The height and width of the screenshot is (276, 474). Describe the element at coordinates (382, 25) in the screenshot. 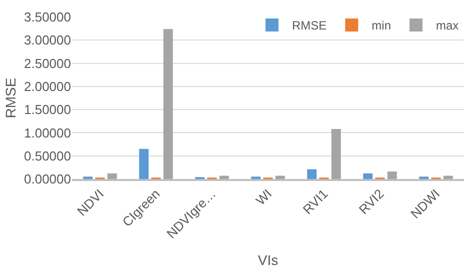

I see `legend-label: min` at that location.